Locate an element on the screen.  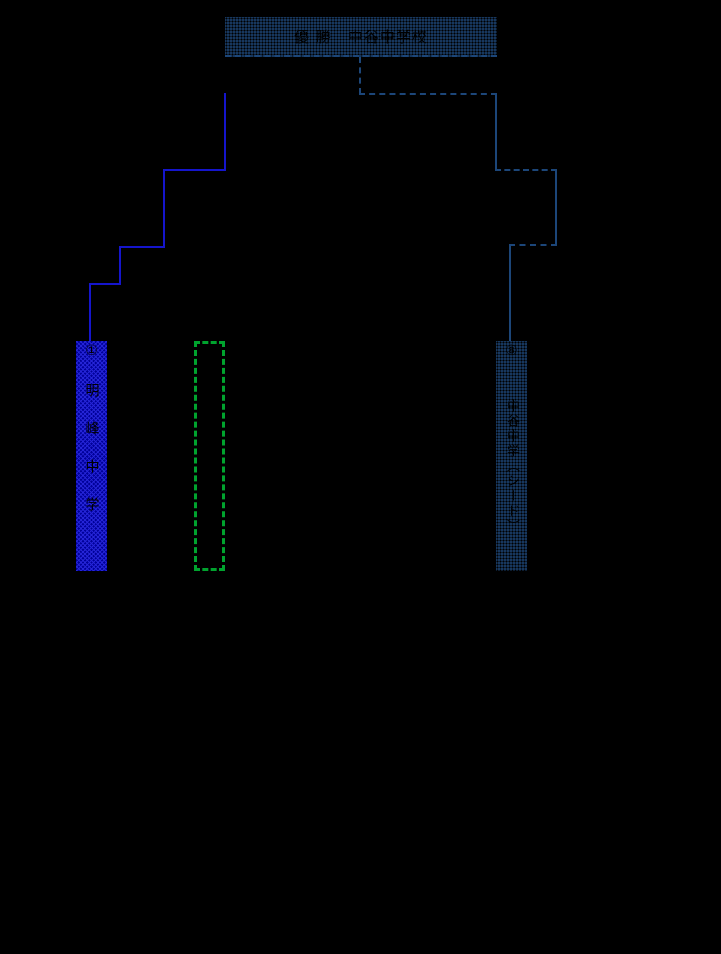
bracket-line-right-v3 is located at coordinates (510, 292).